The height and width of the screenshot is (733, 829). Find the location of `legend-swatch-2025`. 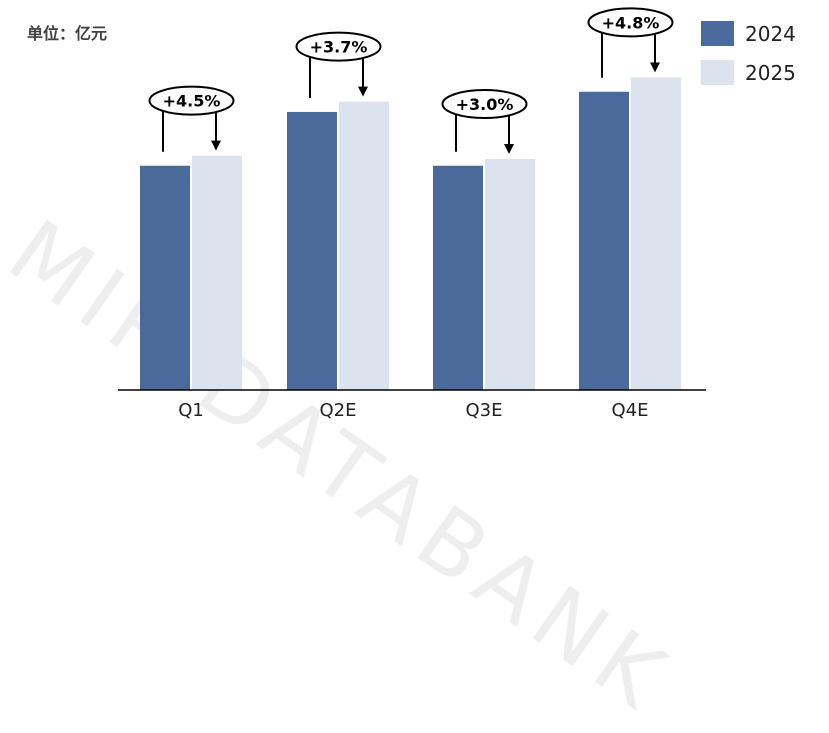

legend-swatch-2025 is located at coordinates (717, 72).